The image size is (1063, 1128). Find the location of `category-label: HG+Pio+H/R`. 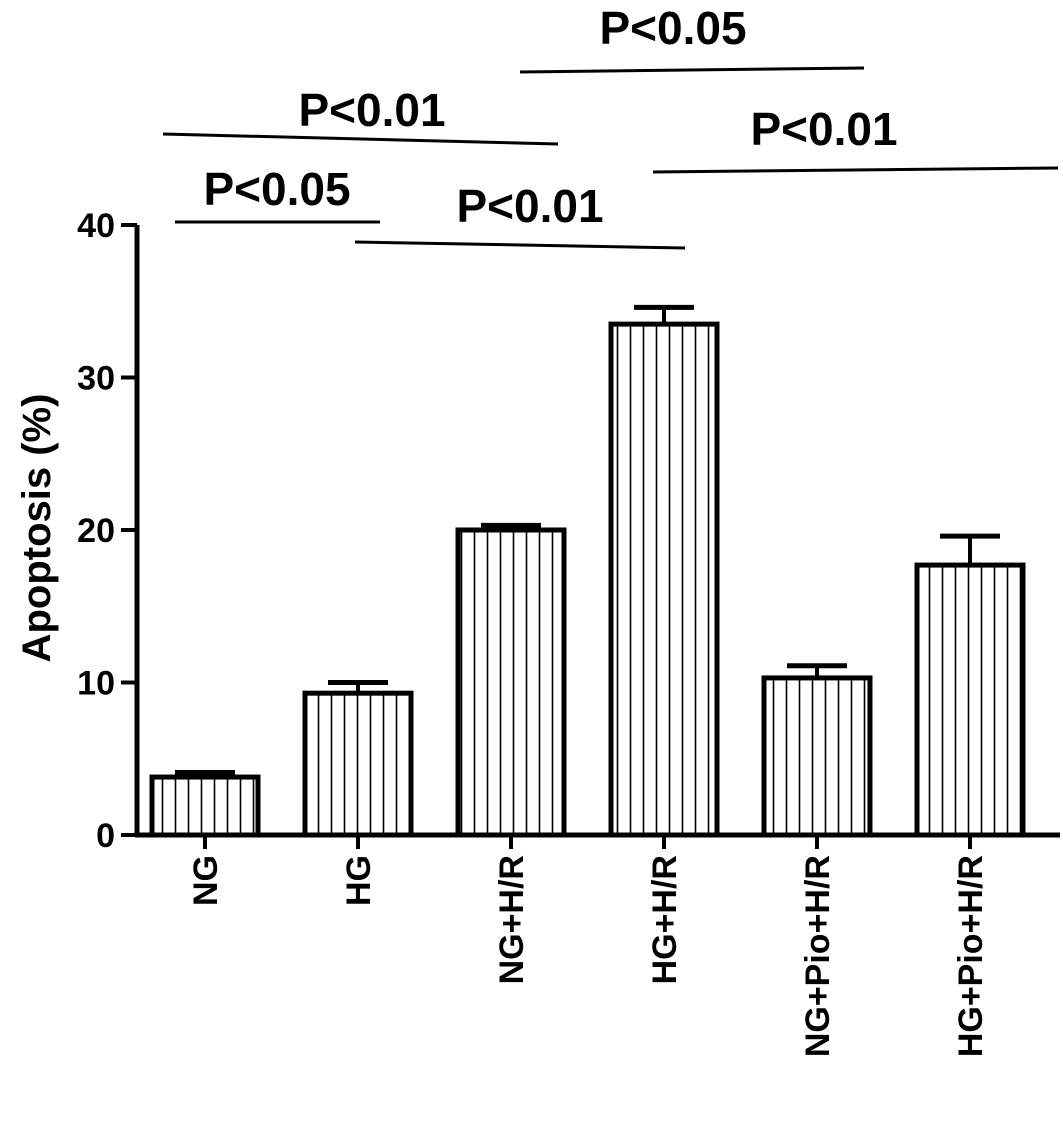

category-label: HG+Pio+H/R is located at coordinates (971, 956).